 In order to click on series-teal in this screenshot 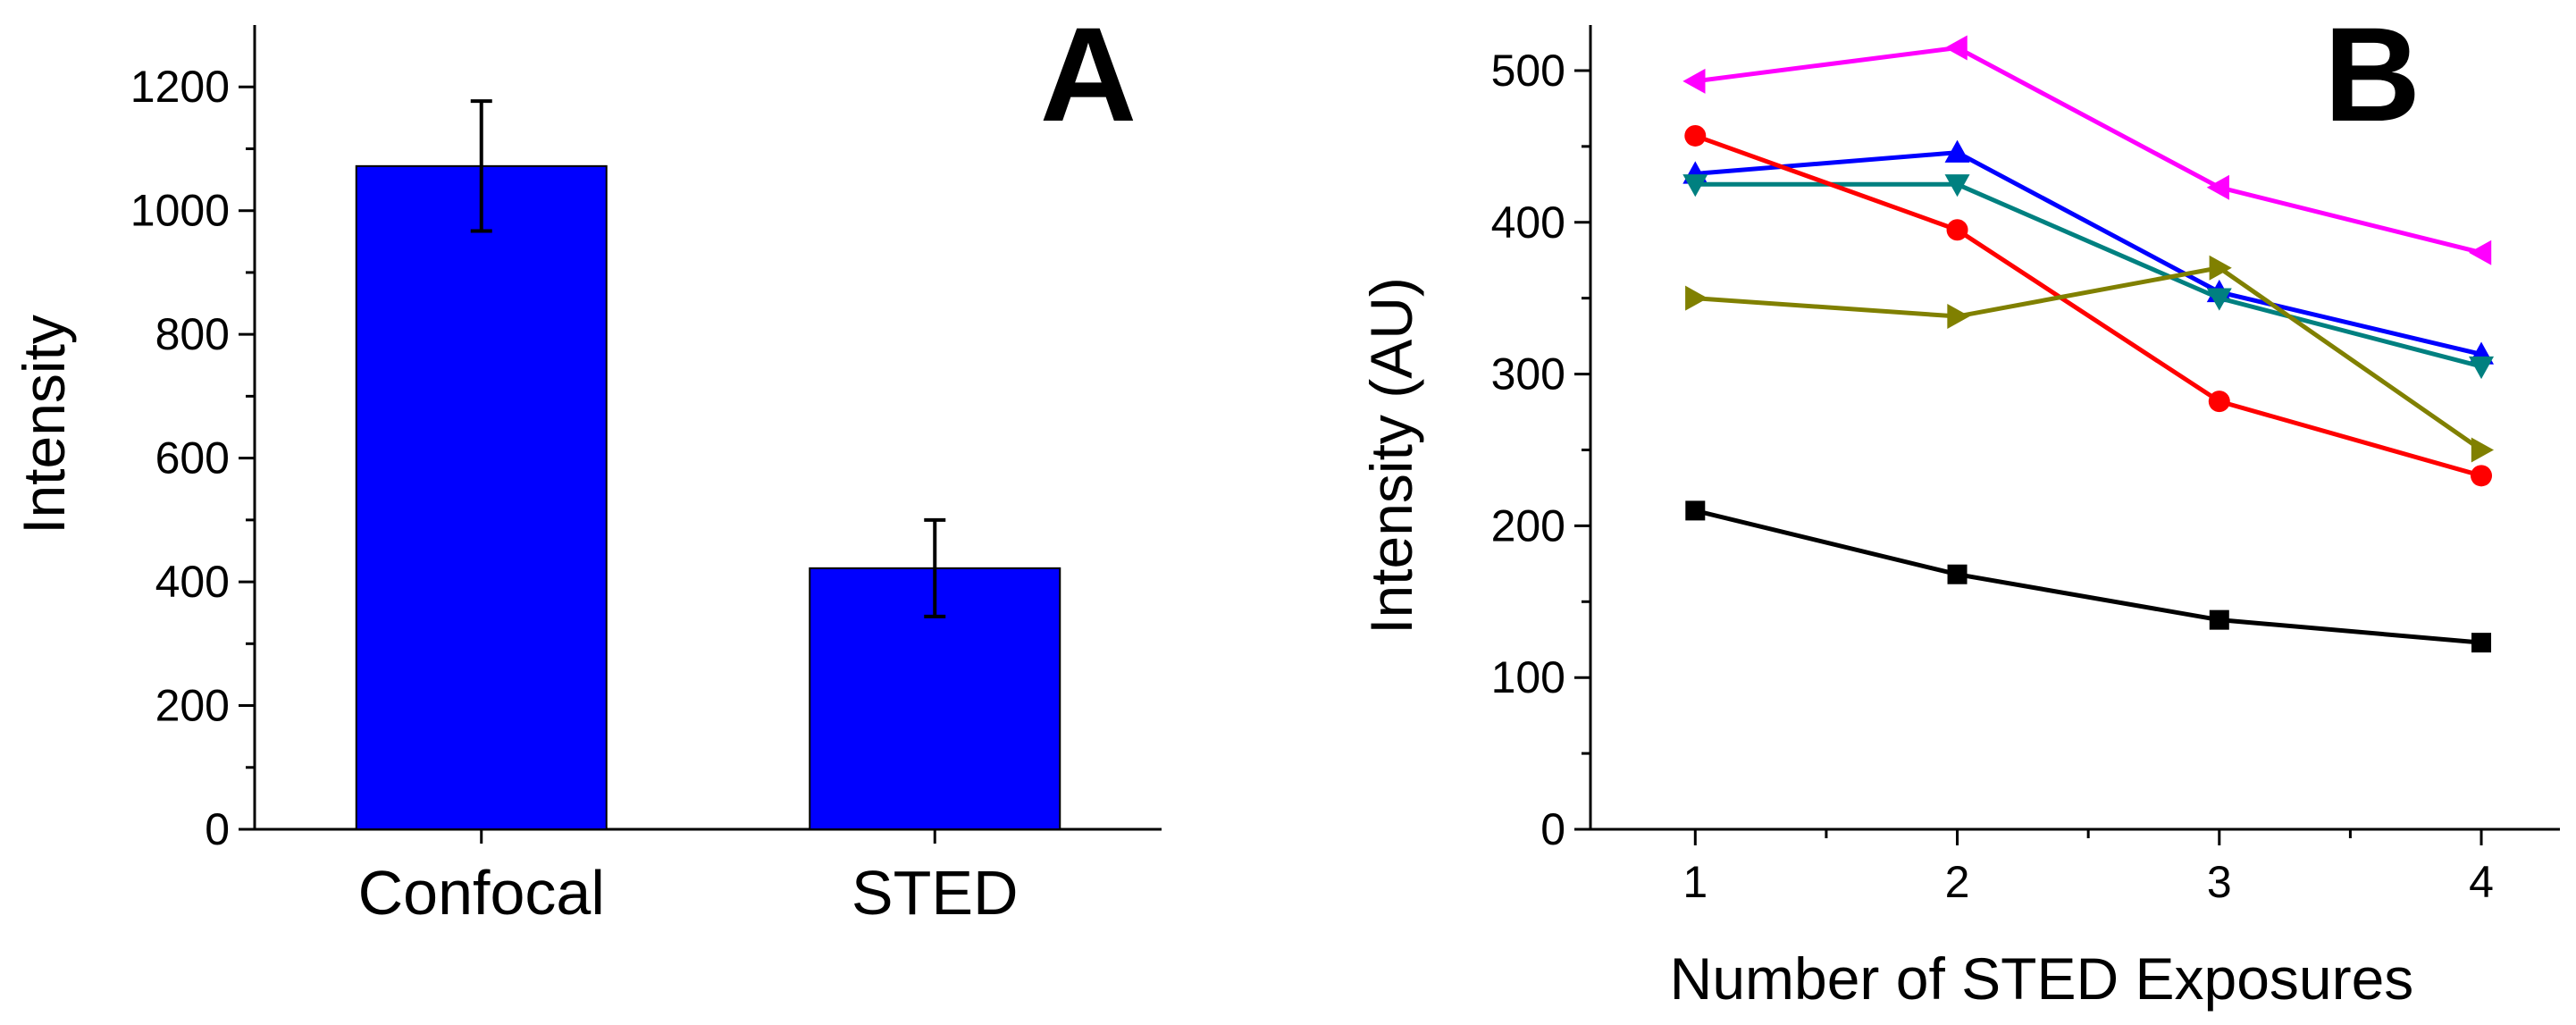, I will do `click(2088, 277)`.